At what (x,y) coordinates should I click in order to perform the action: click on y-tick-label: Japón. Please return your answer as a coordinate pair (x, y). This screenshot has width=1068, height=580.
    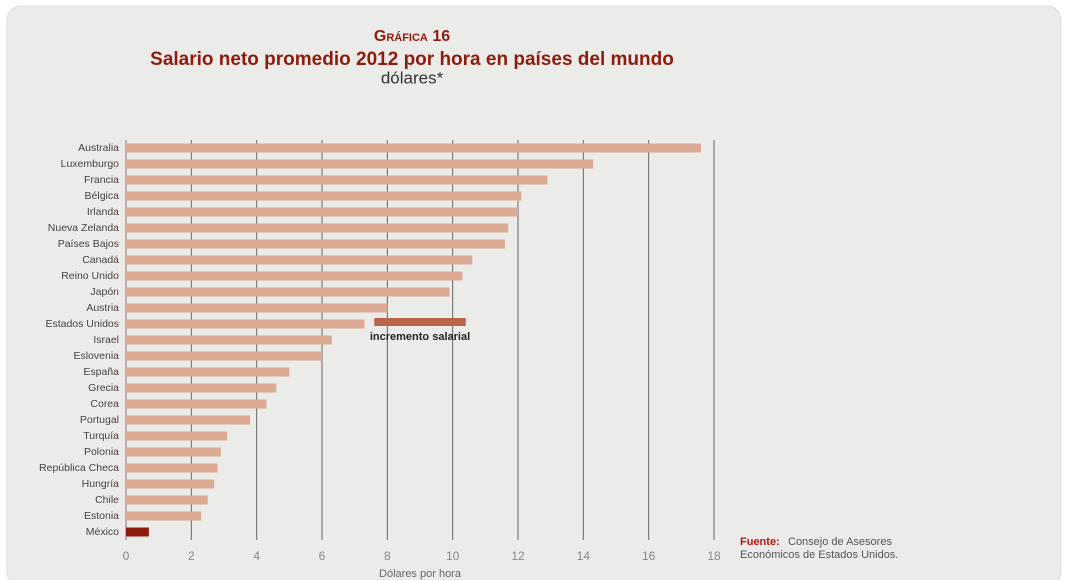
    Looking at the image, I should click on (104, 292).